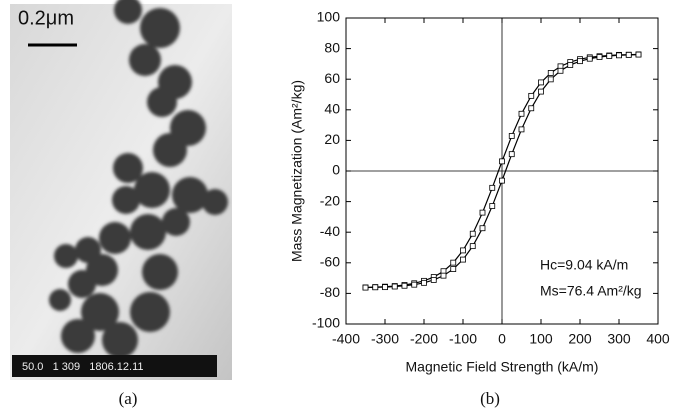  What do you see at coordinates (332, 109) in the screenshot?
I see `y-tick-label: 40` at bounding box center [332, 109].